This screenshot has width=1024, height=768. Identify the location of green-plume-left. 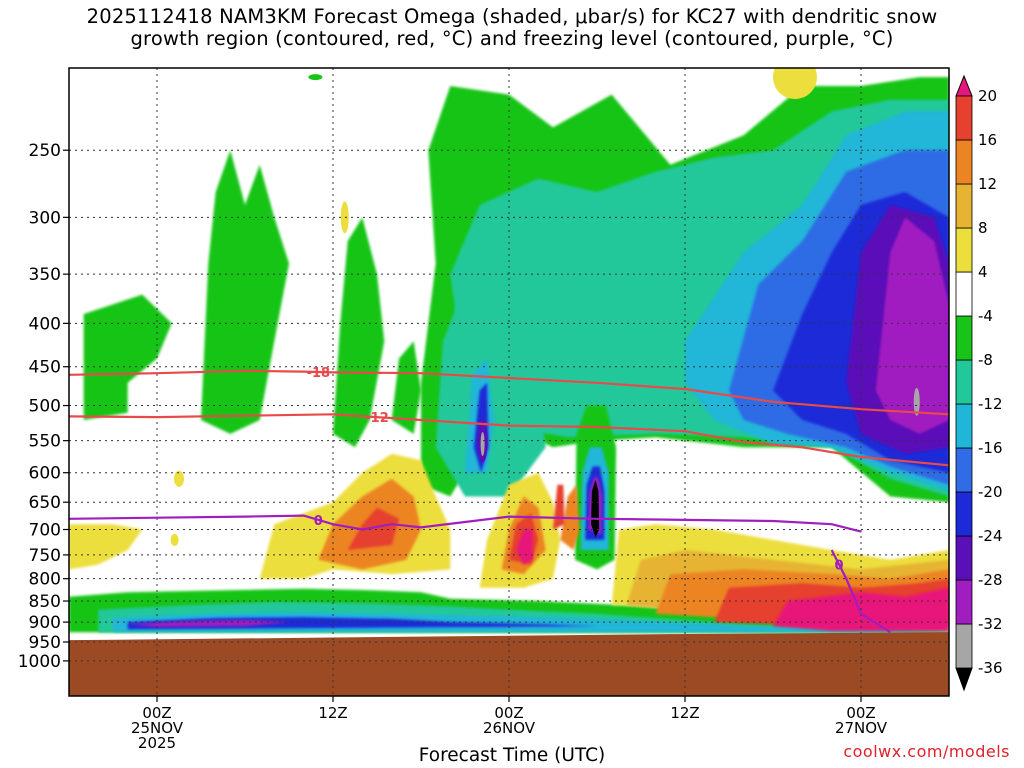
(245, 292).